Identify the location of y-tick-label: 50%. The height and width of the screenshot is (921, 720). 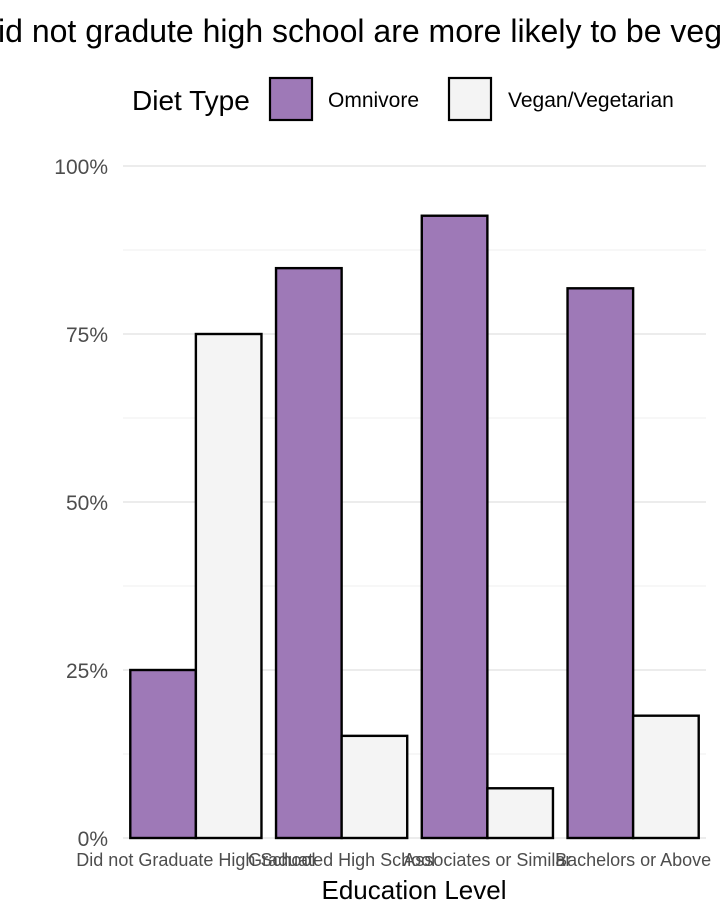
(87, 503).